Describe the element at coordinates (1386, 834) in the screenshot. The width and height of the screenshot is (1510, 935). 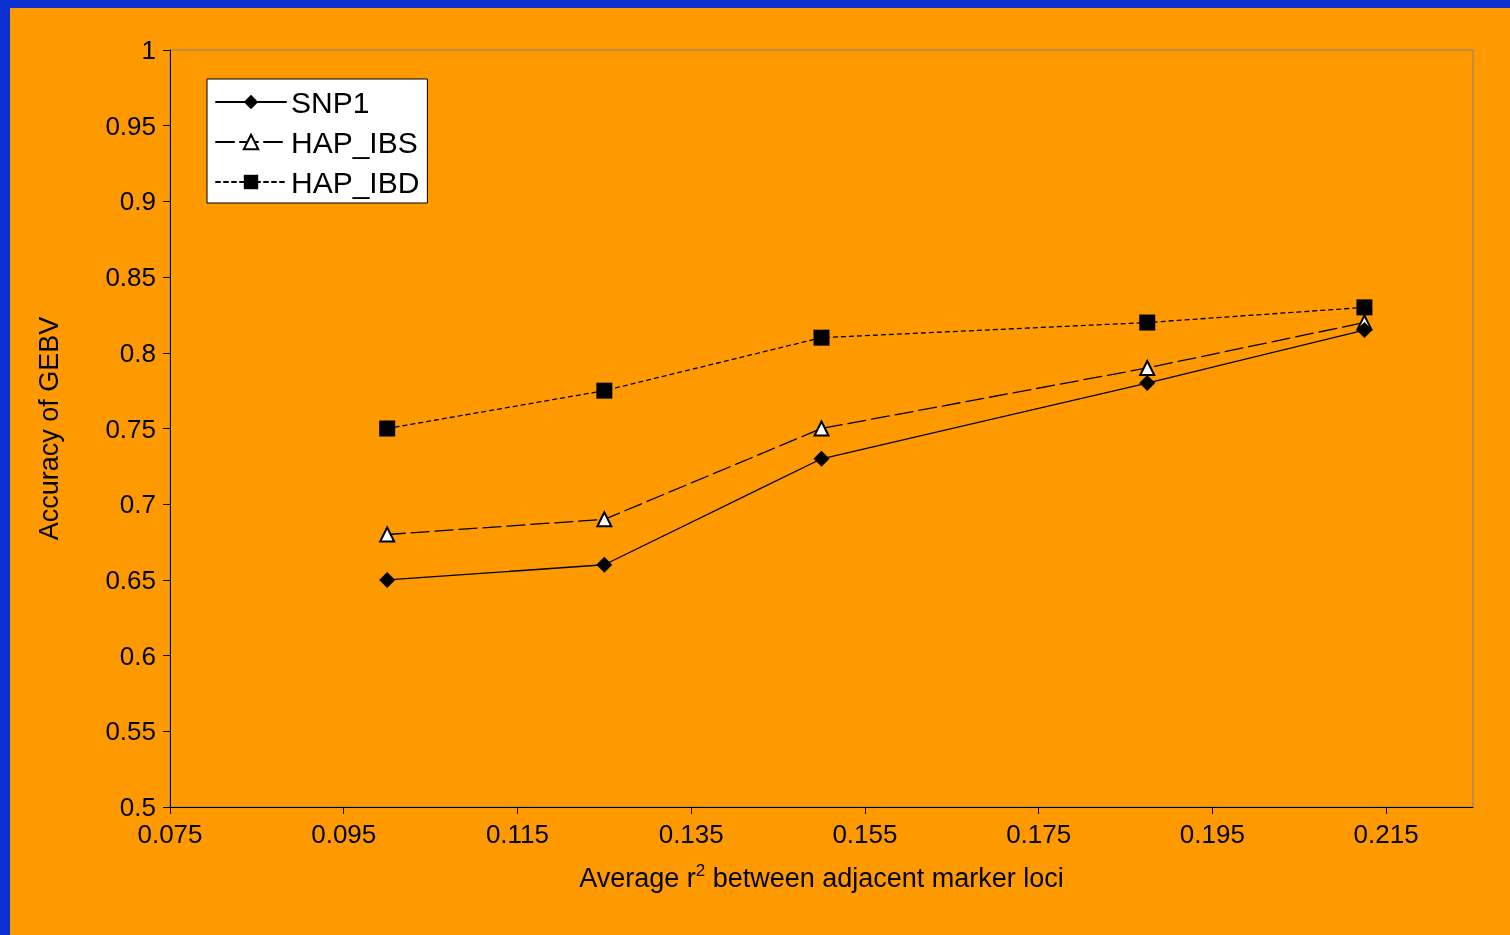
I see `x-tick-label: 0.215` at that location.